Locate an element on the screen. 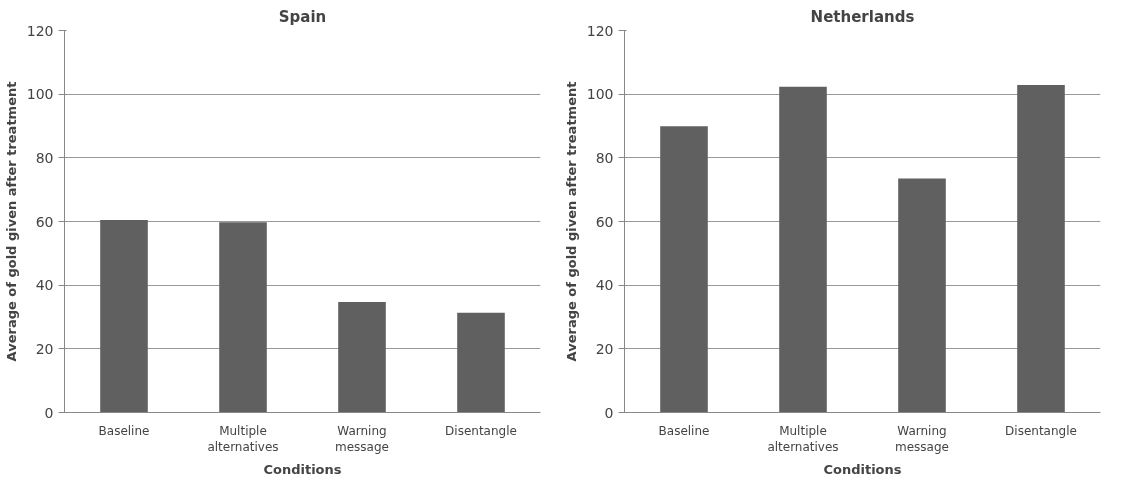 This screenshot has width=1133, height=483. chart-title: Spain is located at coordinates (302, 16).